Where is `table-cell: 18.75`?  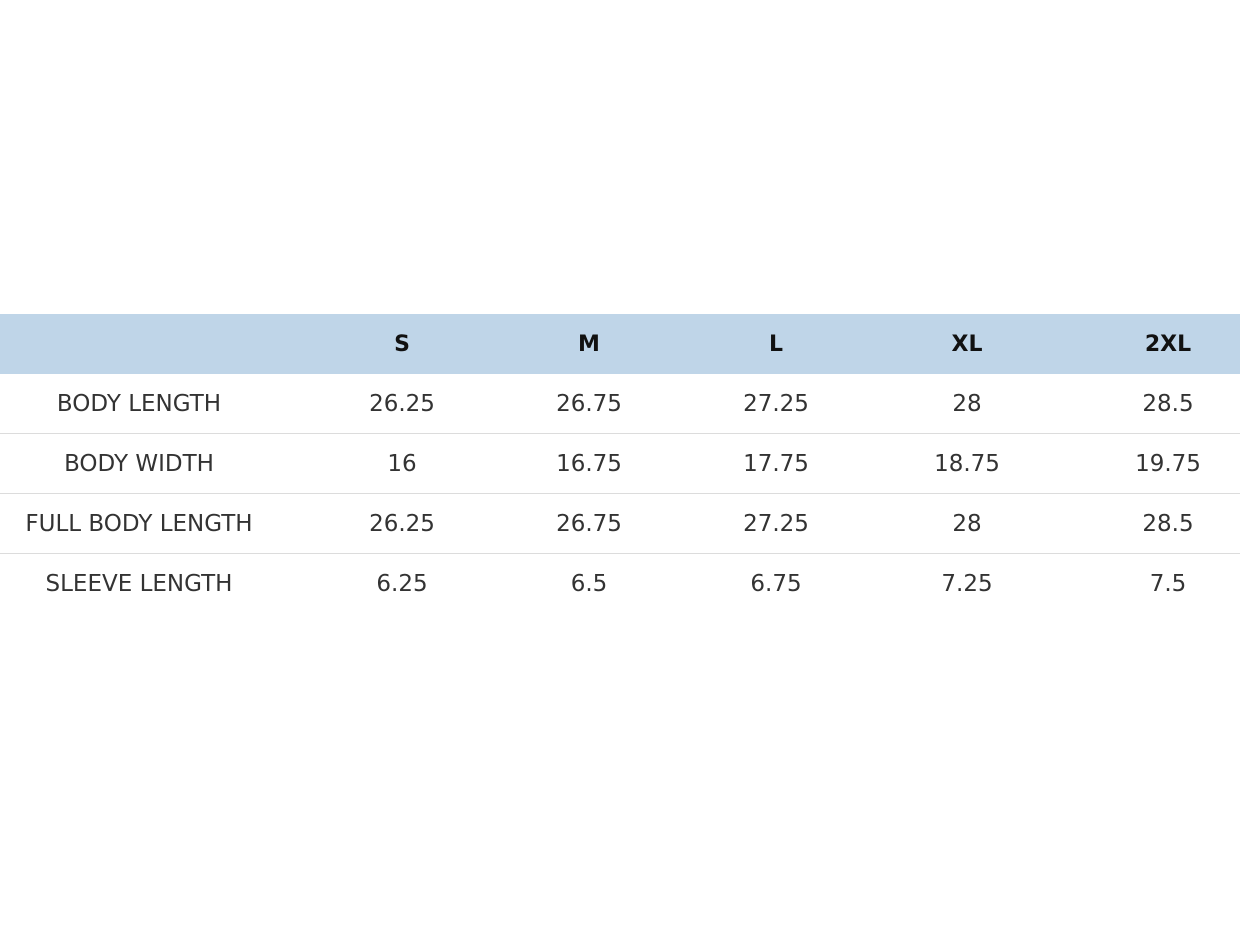
table-cell: 18.75 is located at coordinates (967, 463).